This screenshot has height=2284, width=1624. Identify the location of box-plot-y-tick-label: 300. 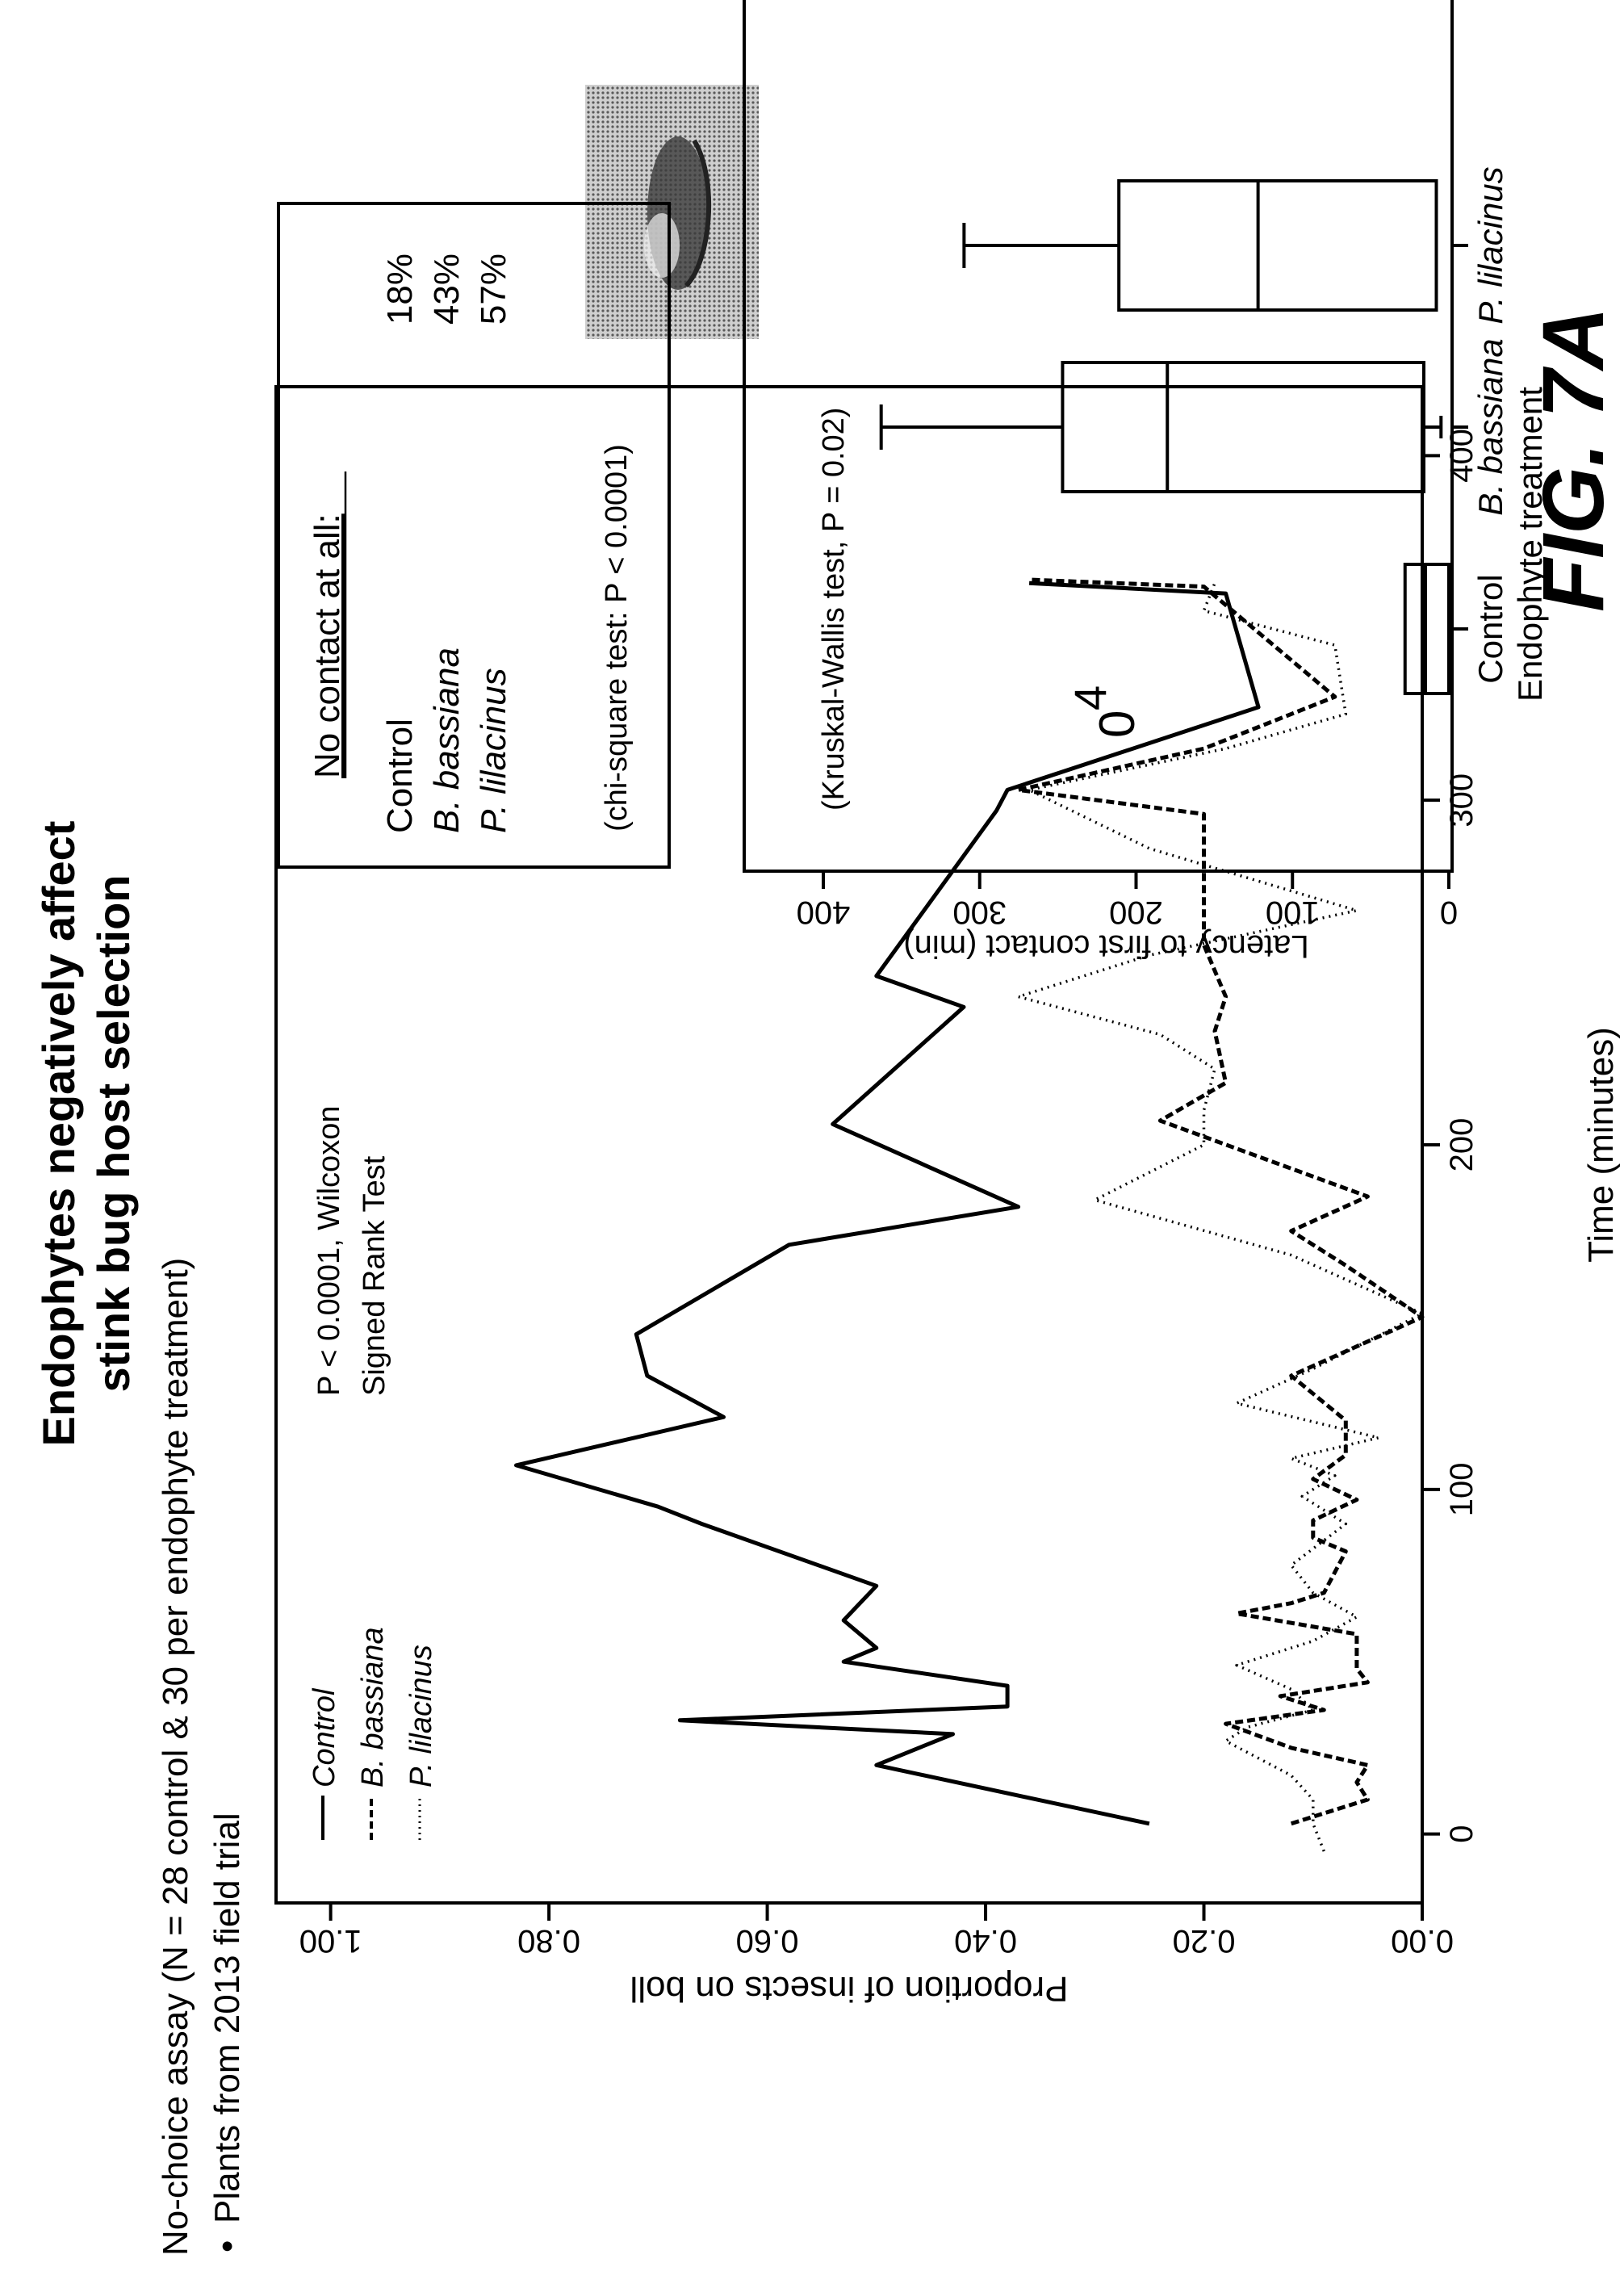
(979, 913).